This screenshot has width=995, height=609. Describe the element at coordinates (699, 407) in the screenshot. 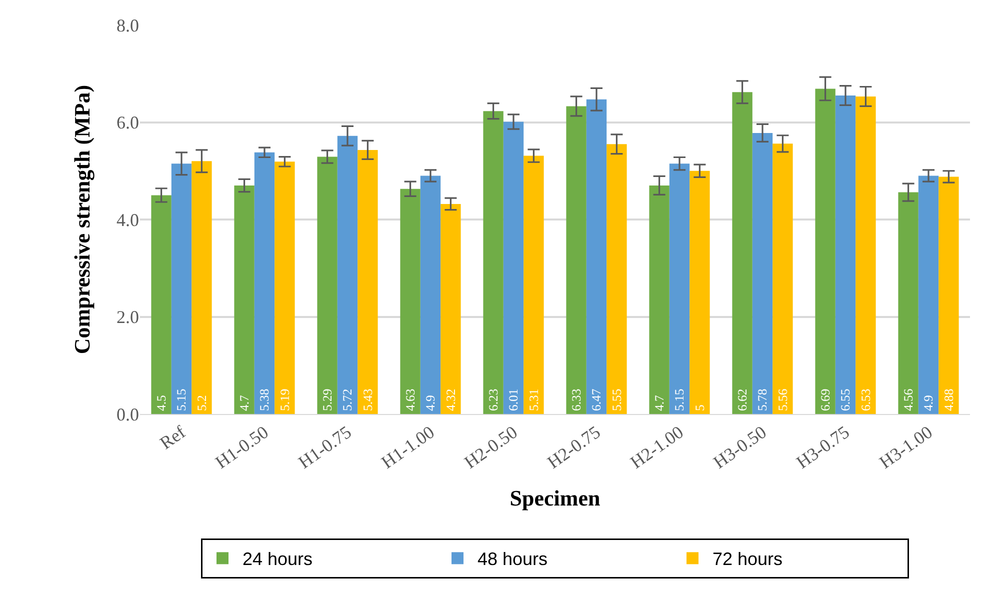

I see `data-label: 5` at that location.